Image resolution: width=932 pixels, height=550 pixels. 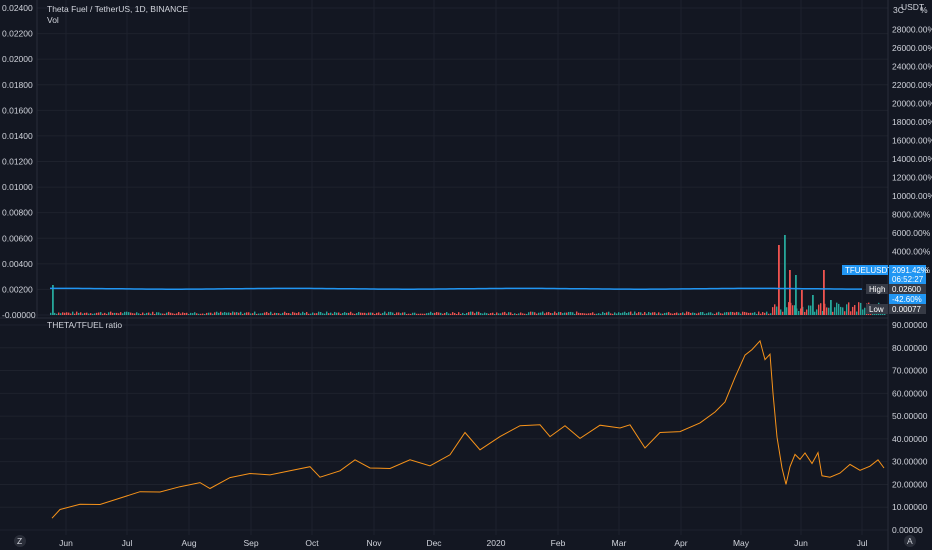 I want to click on x-tick-label: Mar, so click(x=619, y=543).